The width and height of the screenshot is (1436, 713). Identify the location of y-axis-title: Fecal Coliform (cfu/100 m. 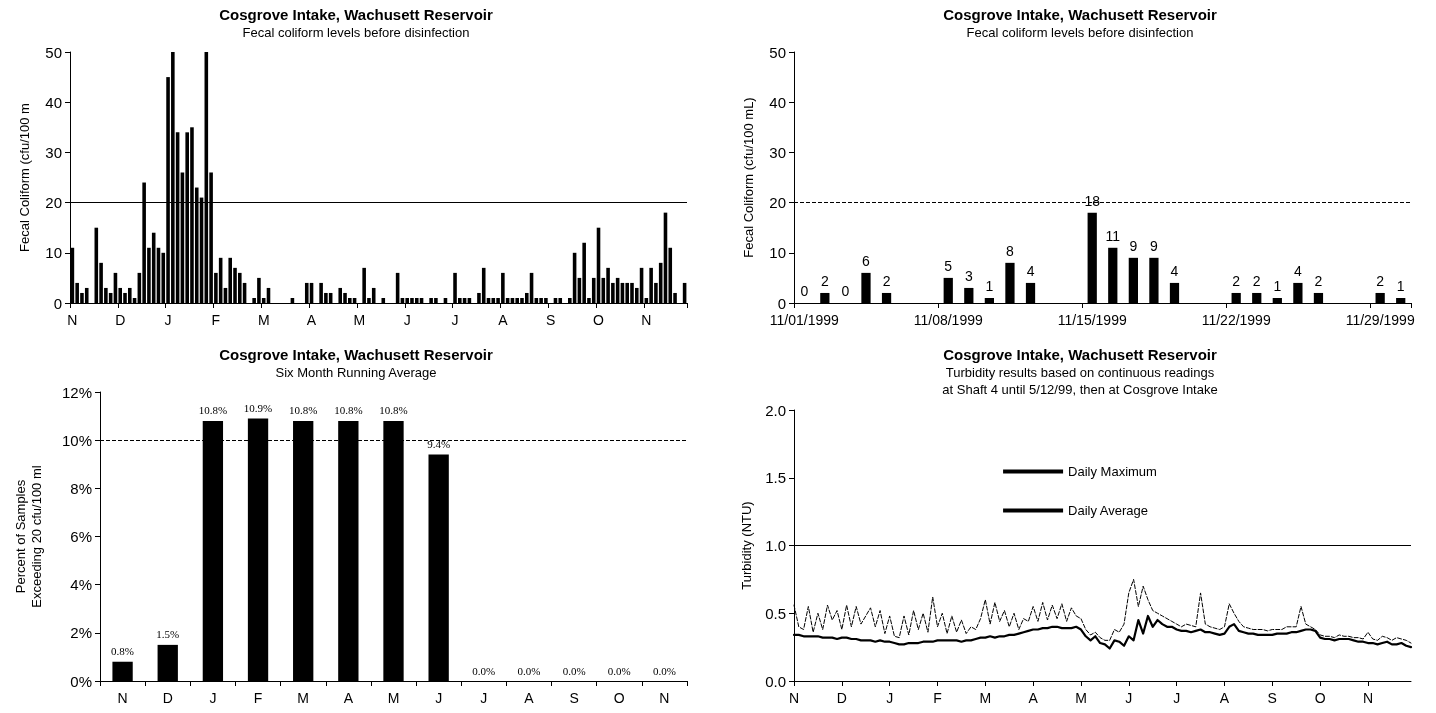
(24, 177).